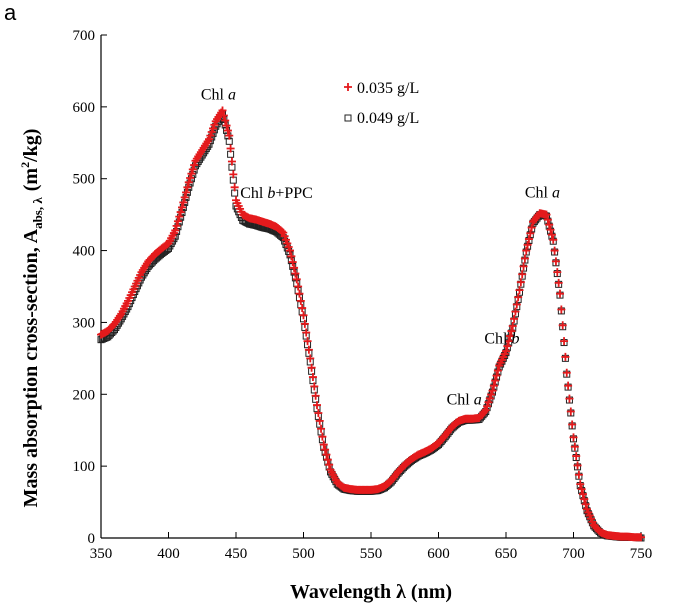 The width and height of the screenshot is (686, 611). I want to click on legend-plus-icon, so click(348, 87).